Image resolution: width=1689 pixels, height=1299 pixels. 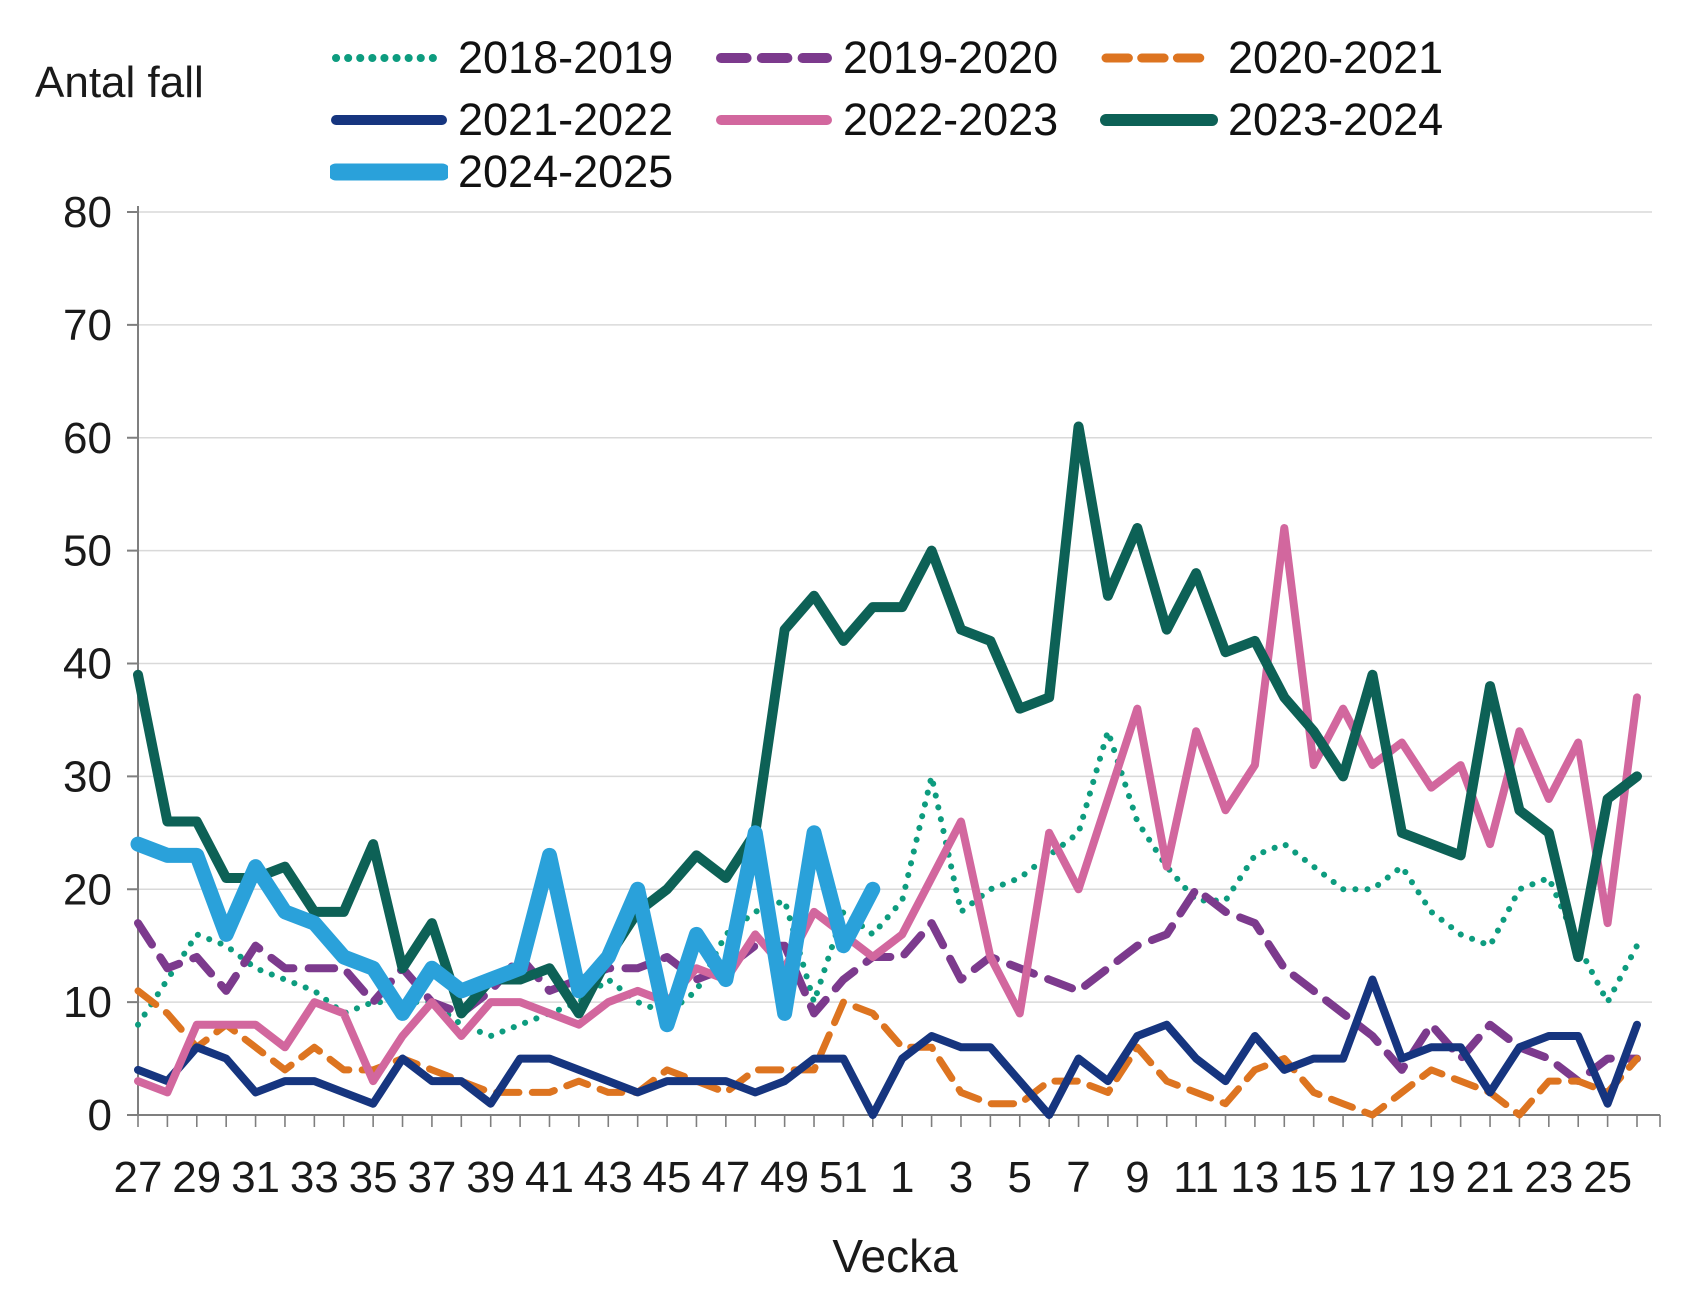 What do you see at coordinates (255, 1177) in the screenshot?
I see `x-tick-label-w31: 31` at bounding box center [255, 1177].